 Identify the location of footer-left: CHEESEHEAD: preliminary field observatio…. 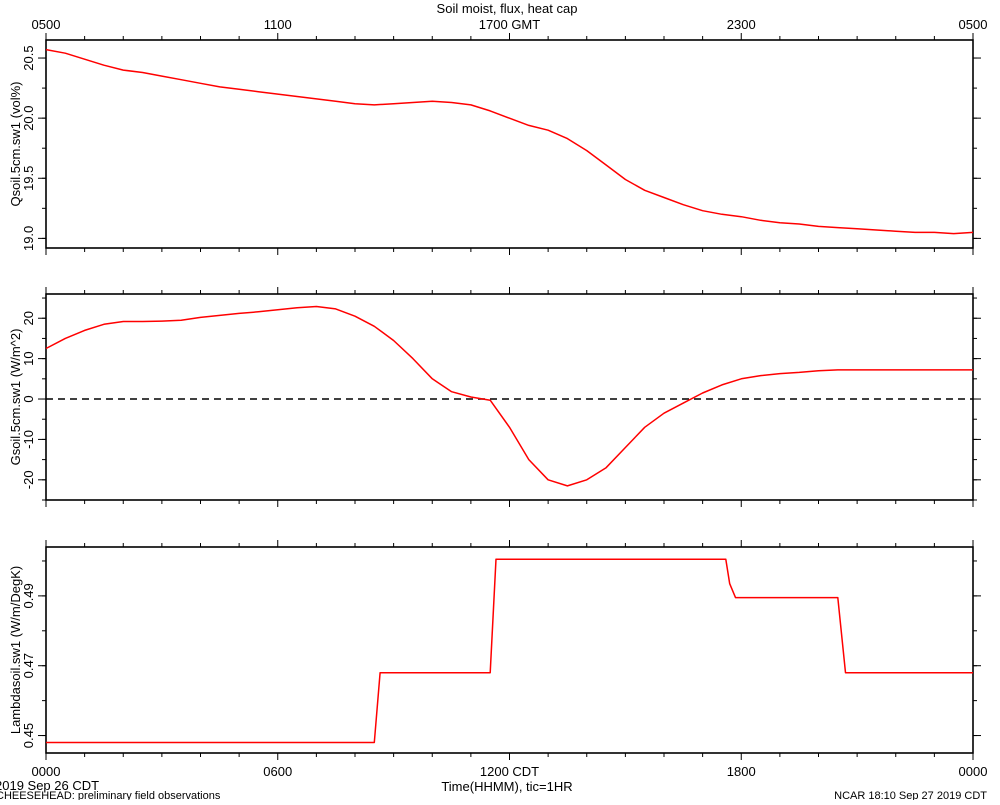
(110, 795).